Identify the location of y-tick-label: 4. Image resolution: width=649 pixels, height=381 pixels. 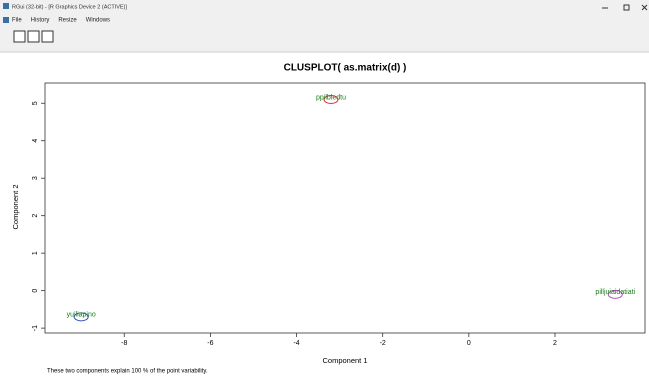
(35, 141).